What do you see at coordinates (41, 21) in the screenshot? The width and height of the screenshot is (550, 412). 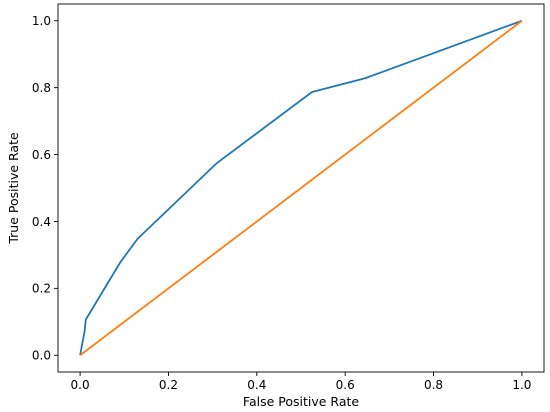 I see `y-tick-label: 1.0` at bounding box center [41, 21].